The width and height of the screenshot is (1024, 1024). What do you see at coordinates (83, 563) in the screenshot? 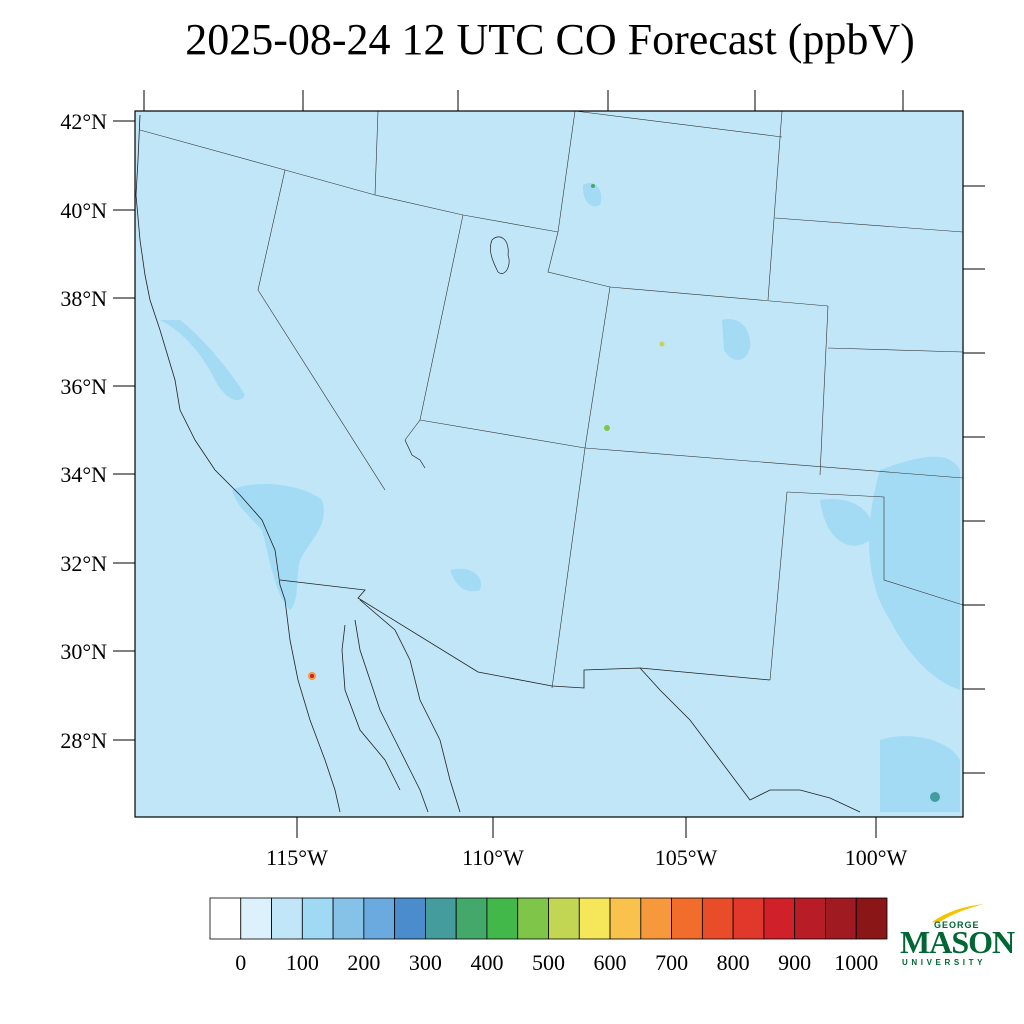
I see `lat-label-32: 32°N` at bounding box center [83, 563].